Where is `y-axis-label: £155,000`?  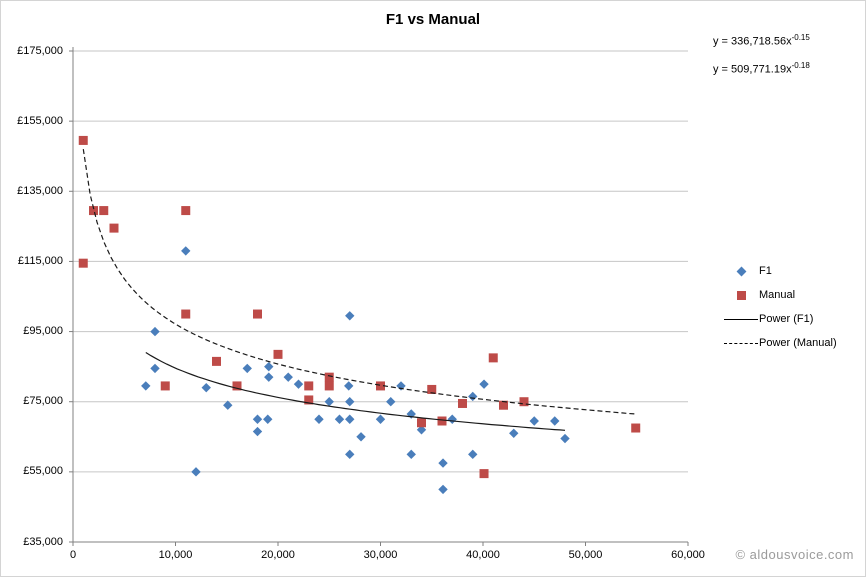 y-axis-label: £155,000 is located at coordinates (40, 120).